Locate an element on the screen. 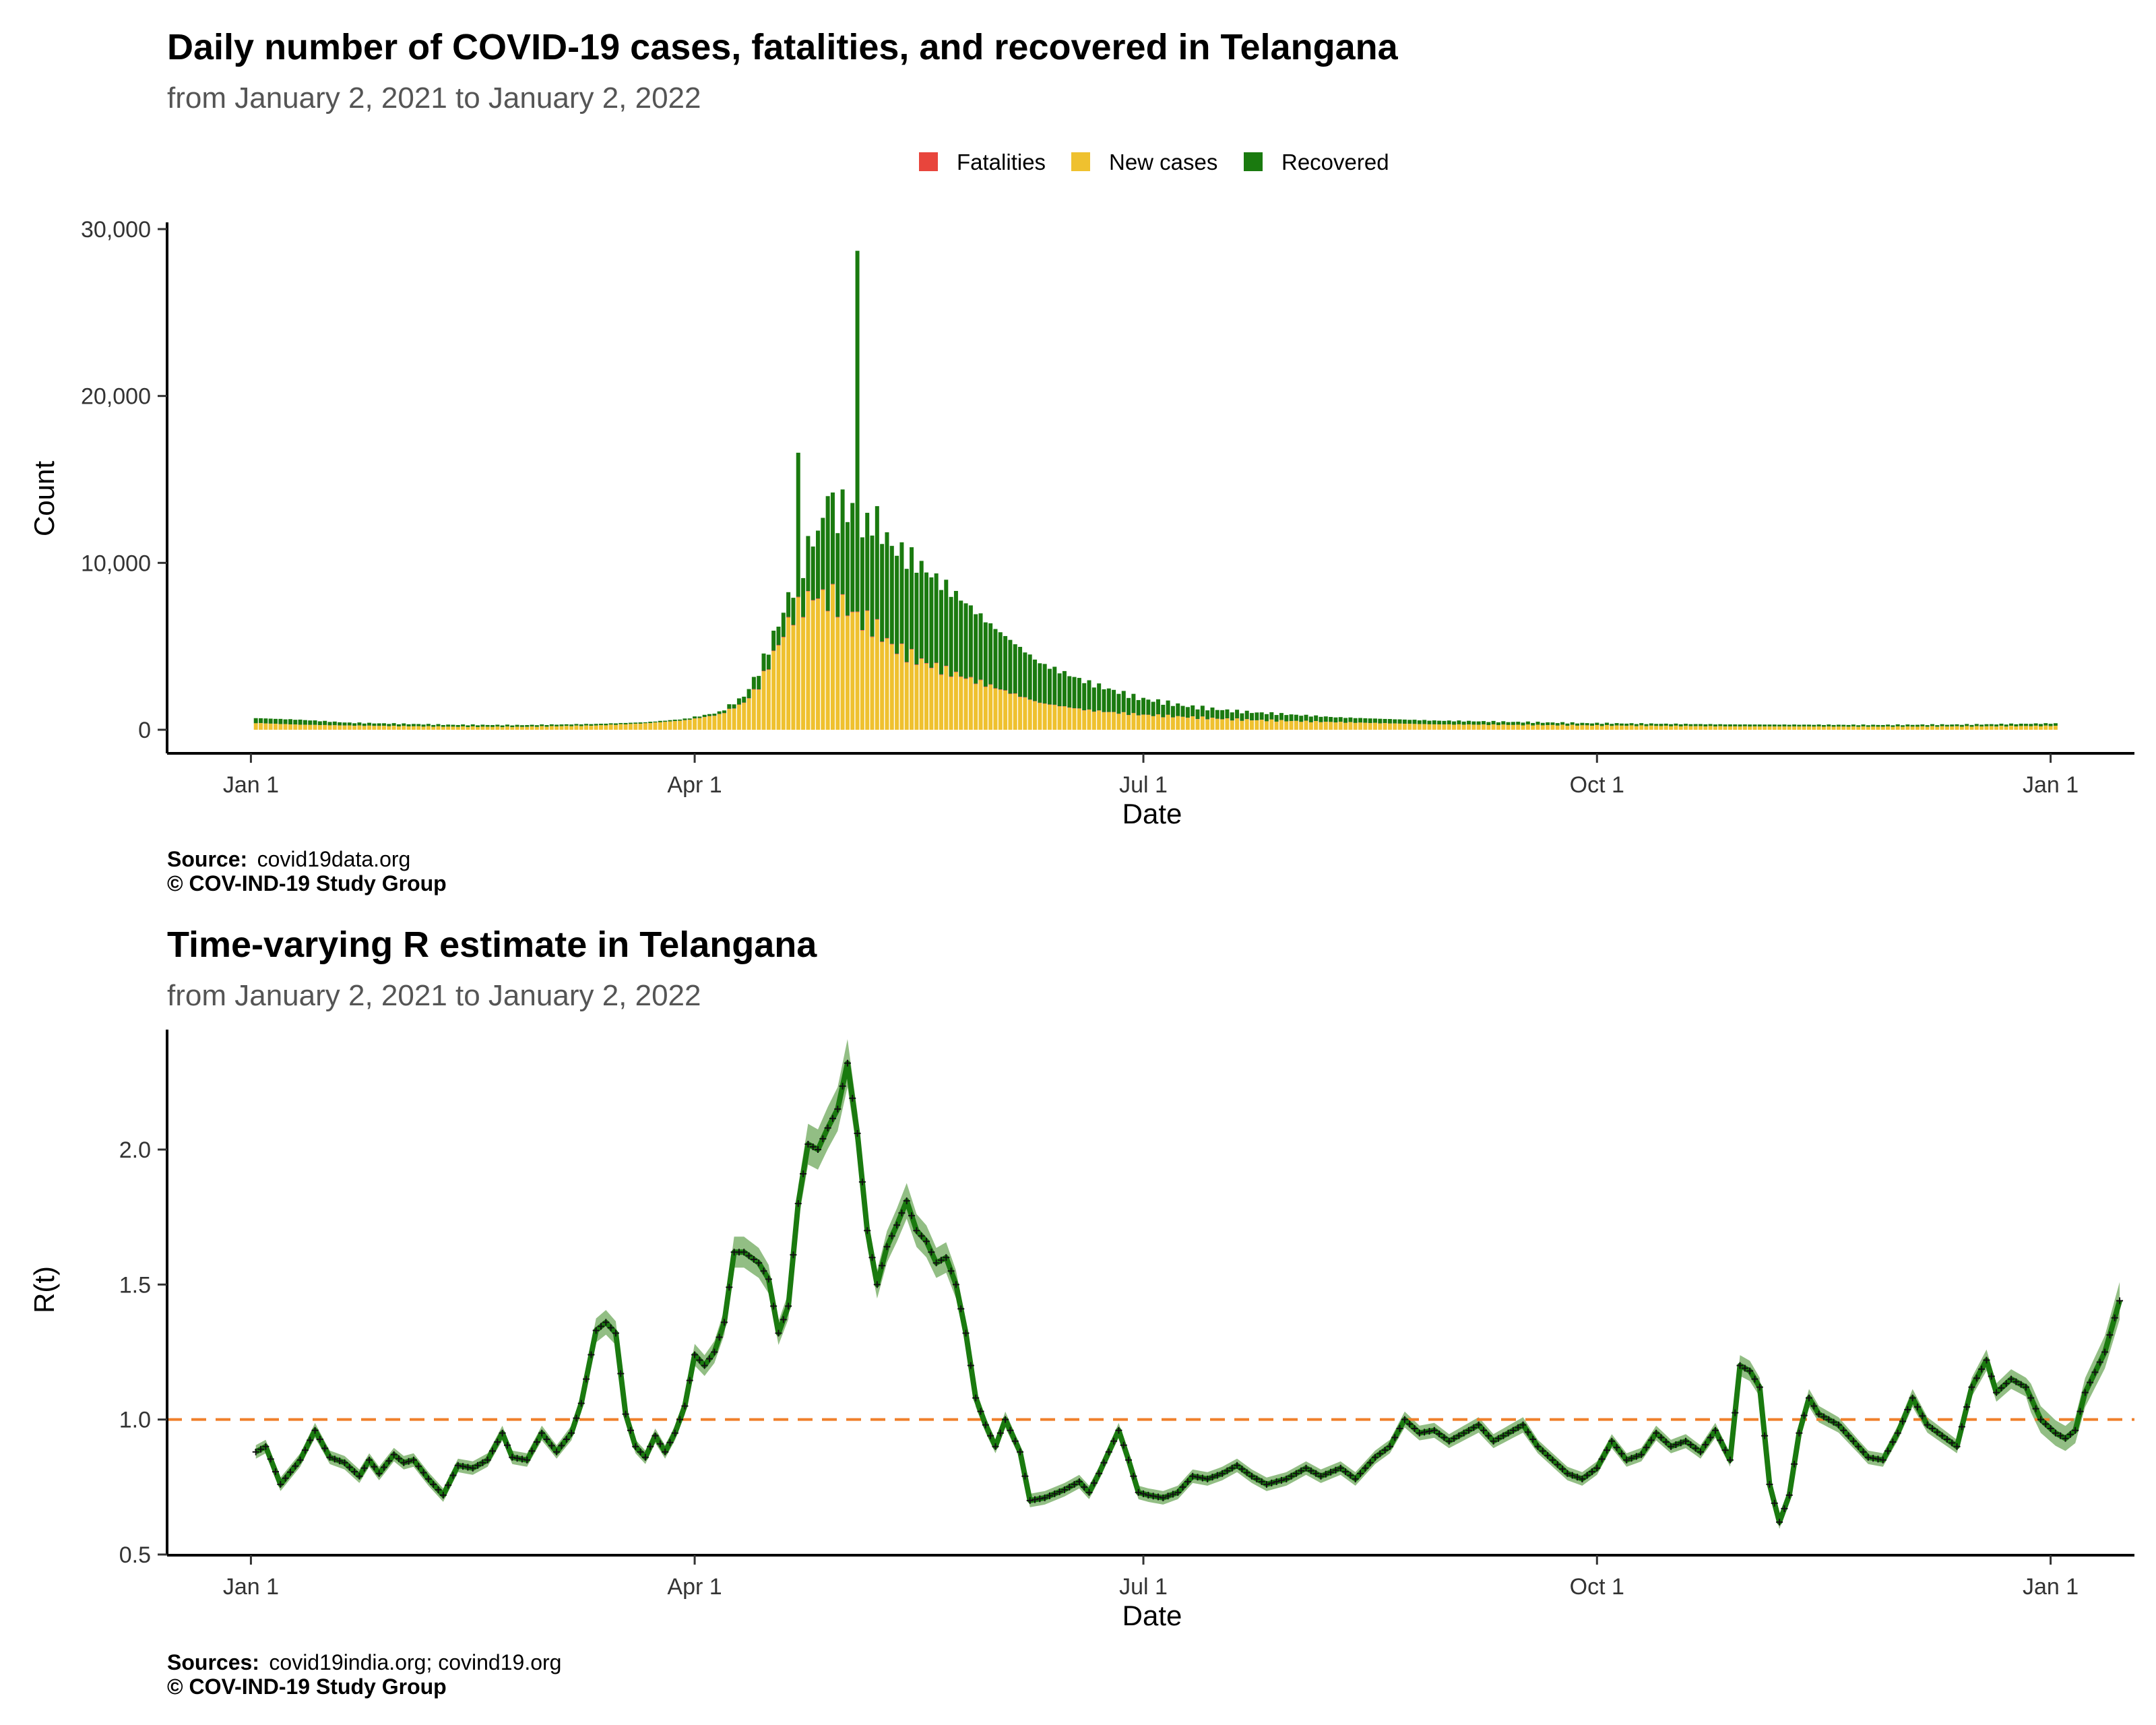 The width and height of the screenshot is (2156, 1725). chart2-y-tick-label: 0.5 is located at coordinates (135, 1555).